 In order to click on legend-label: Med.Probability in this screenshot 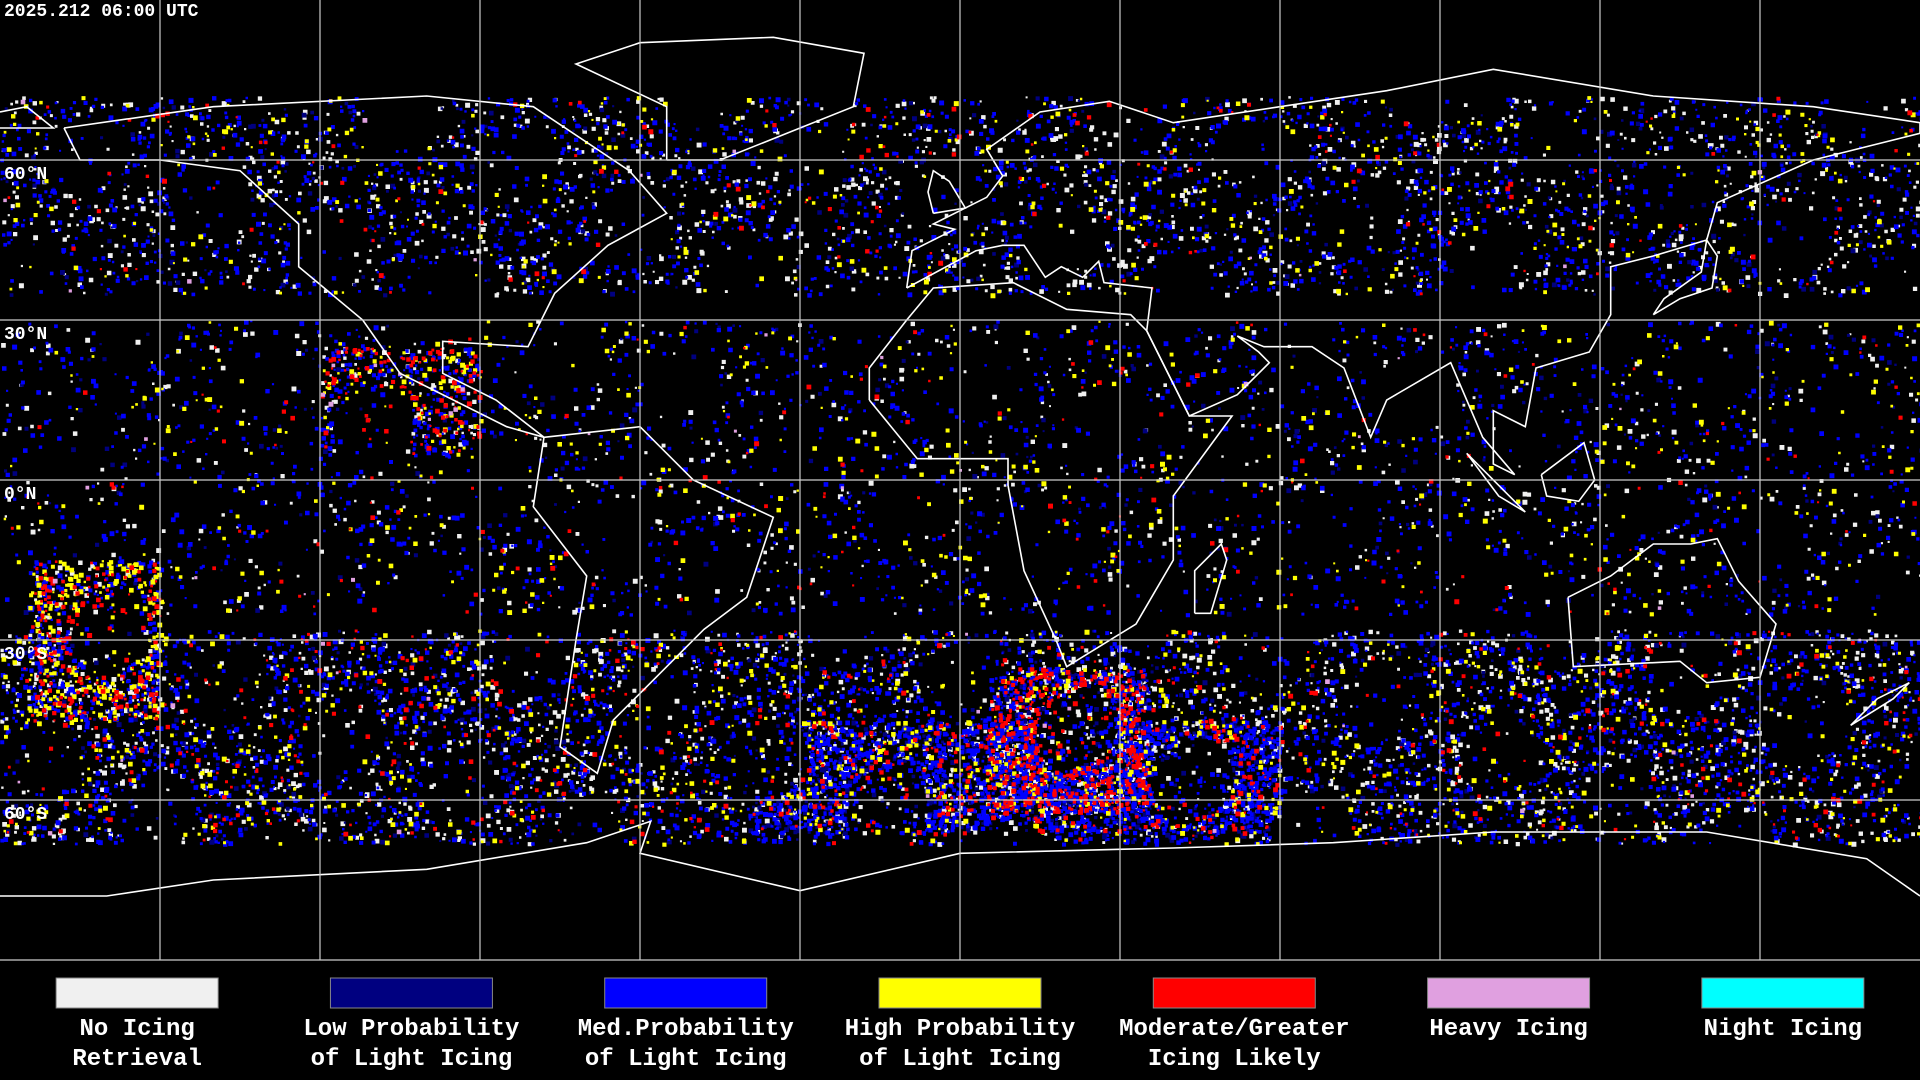, I will do `click(686, 1029)`.